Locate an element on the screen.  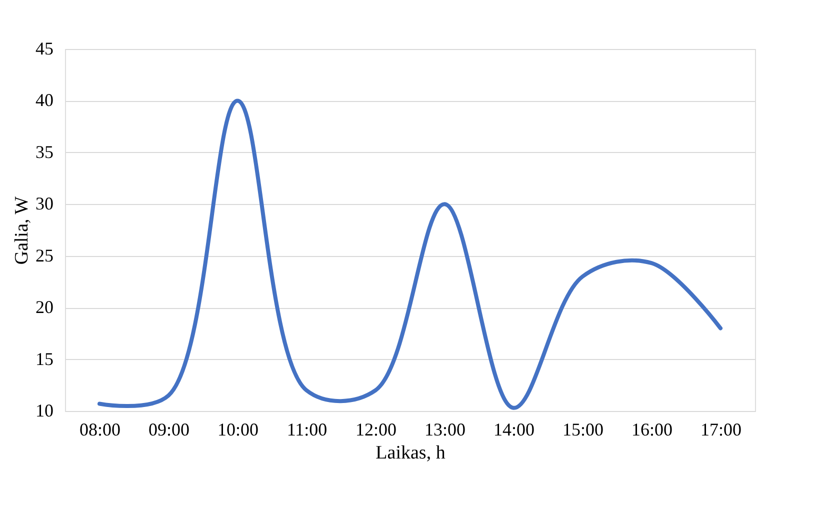
y-tick-label: 20 is located at coordinates (45, 307).